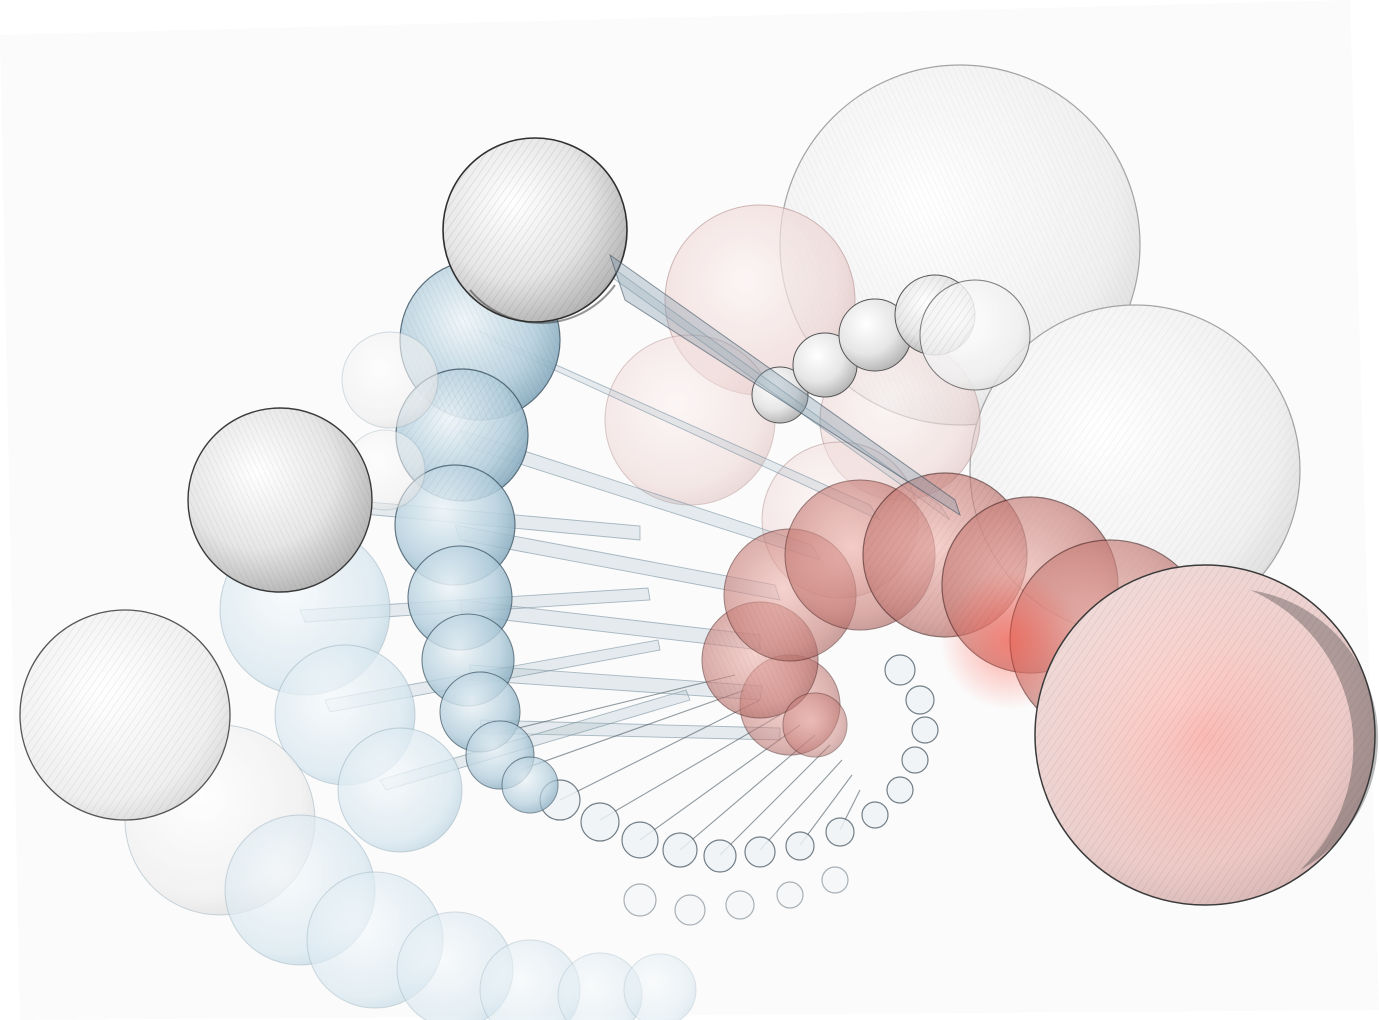 Image resolution: width=1379 pixels, height=1020 pixels. What do you see at coordinates (785, 385) in the screenshot?
I see `top-connector-cone` at bounding box center [785, 385].